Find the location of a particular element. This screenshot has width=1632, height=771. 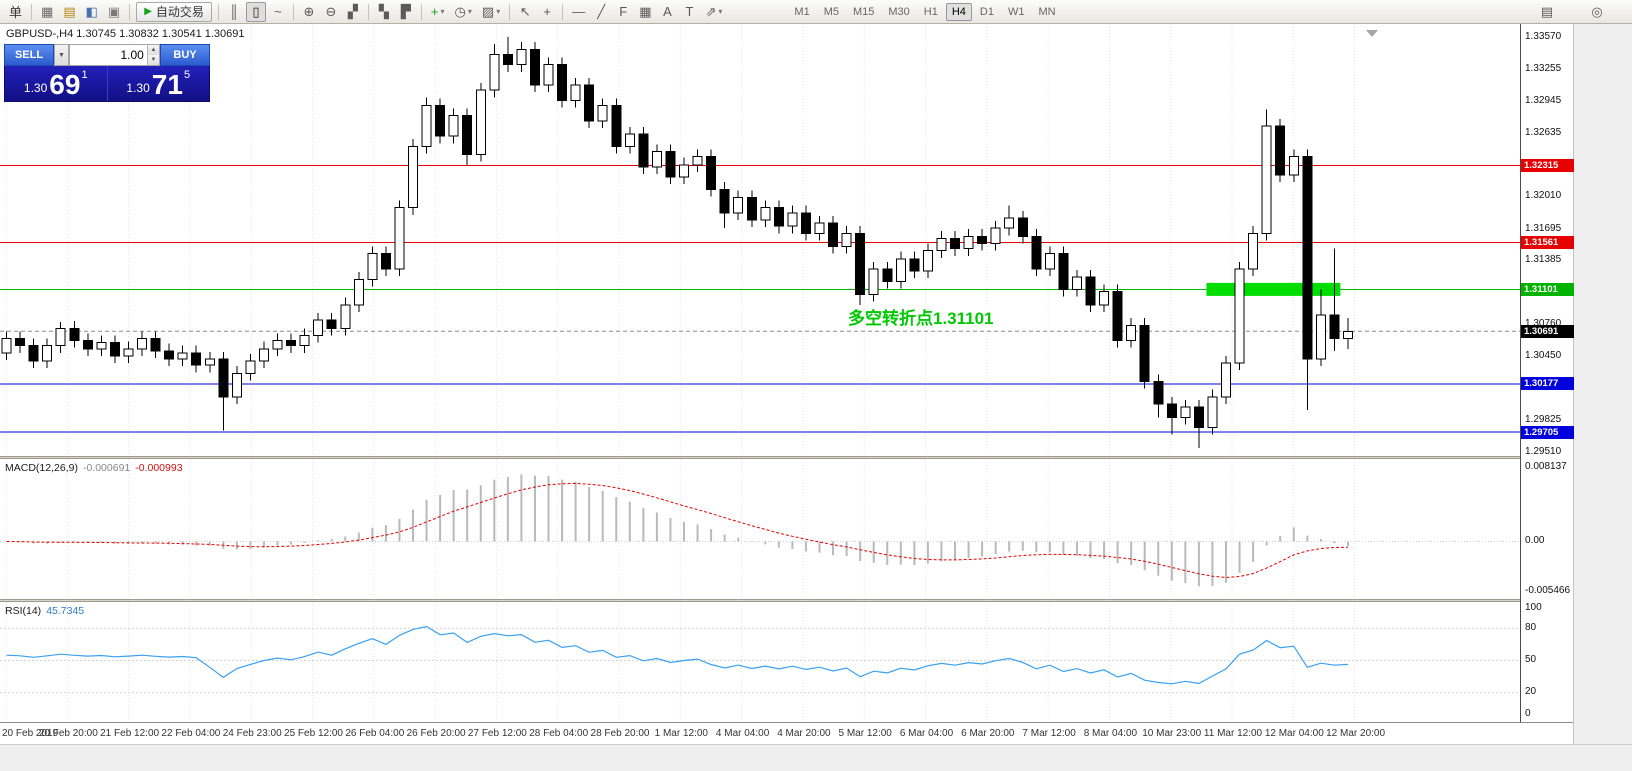

terminal-icon: ▣ is located at coordinates (114, 12).